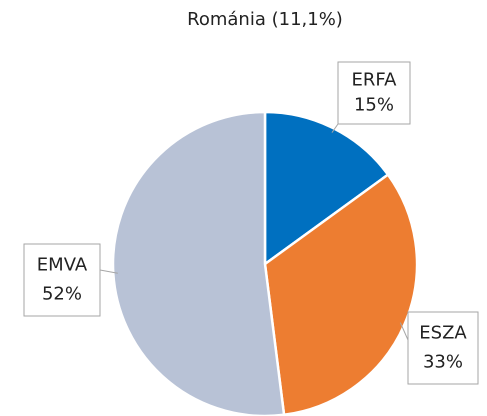 The image size is (487, 416). I want to click on chart-title: Románia (11,1%), so click(265, 19).